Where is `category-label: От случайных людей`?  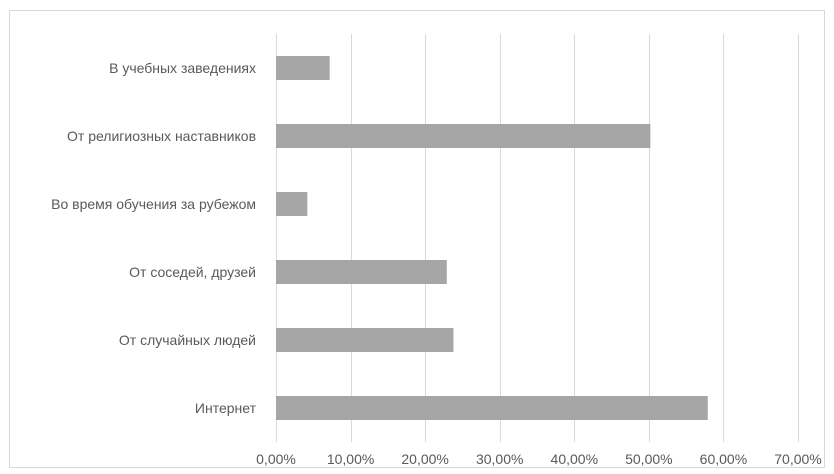
category-label: От случайных людей is located at coordinates (187, 340).